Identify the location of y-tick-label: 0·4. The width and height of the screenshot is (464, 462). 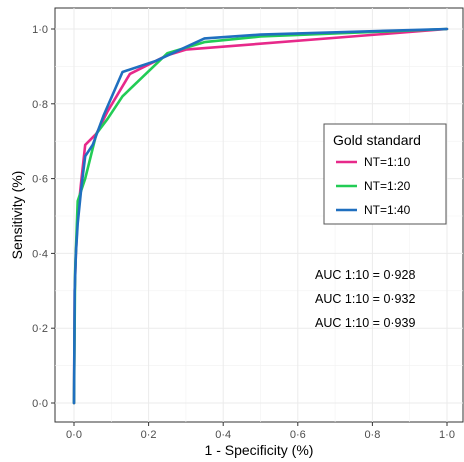
(40, 254).